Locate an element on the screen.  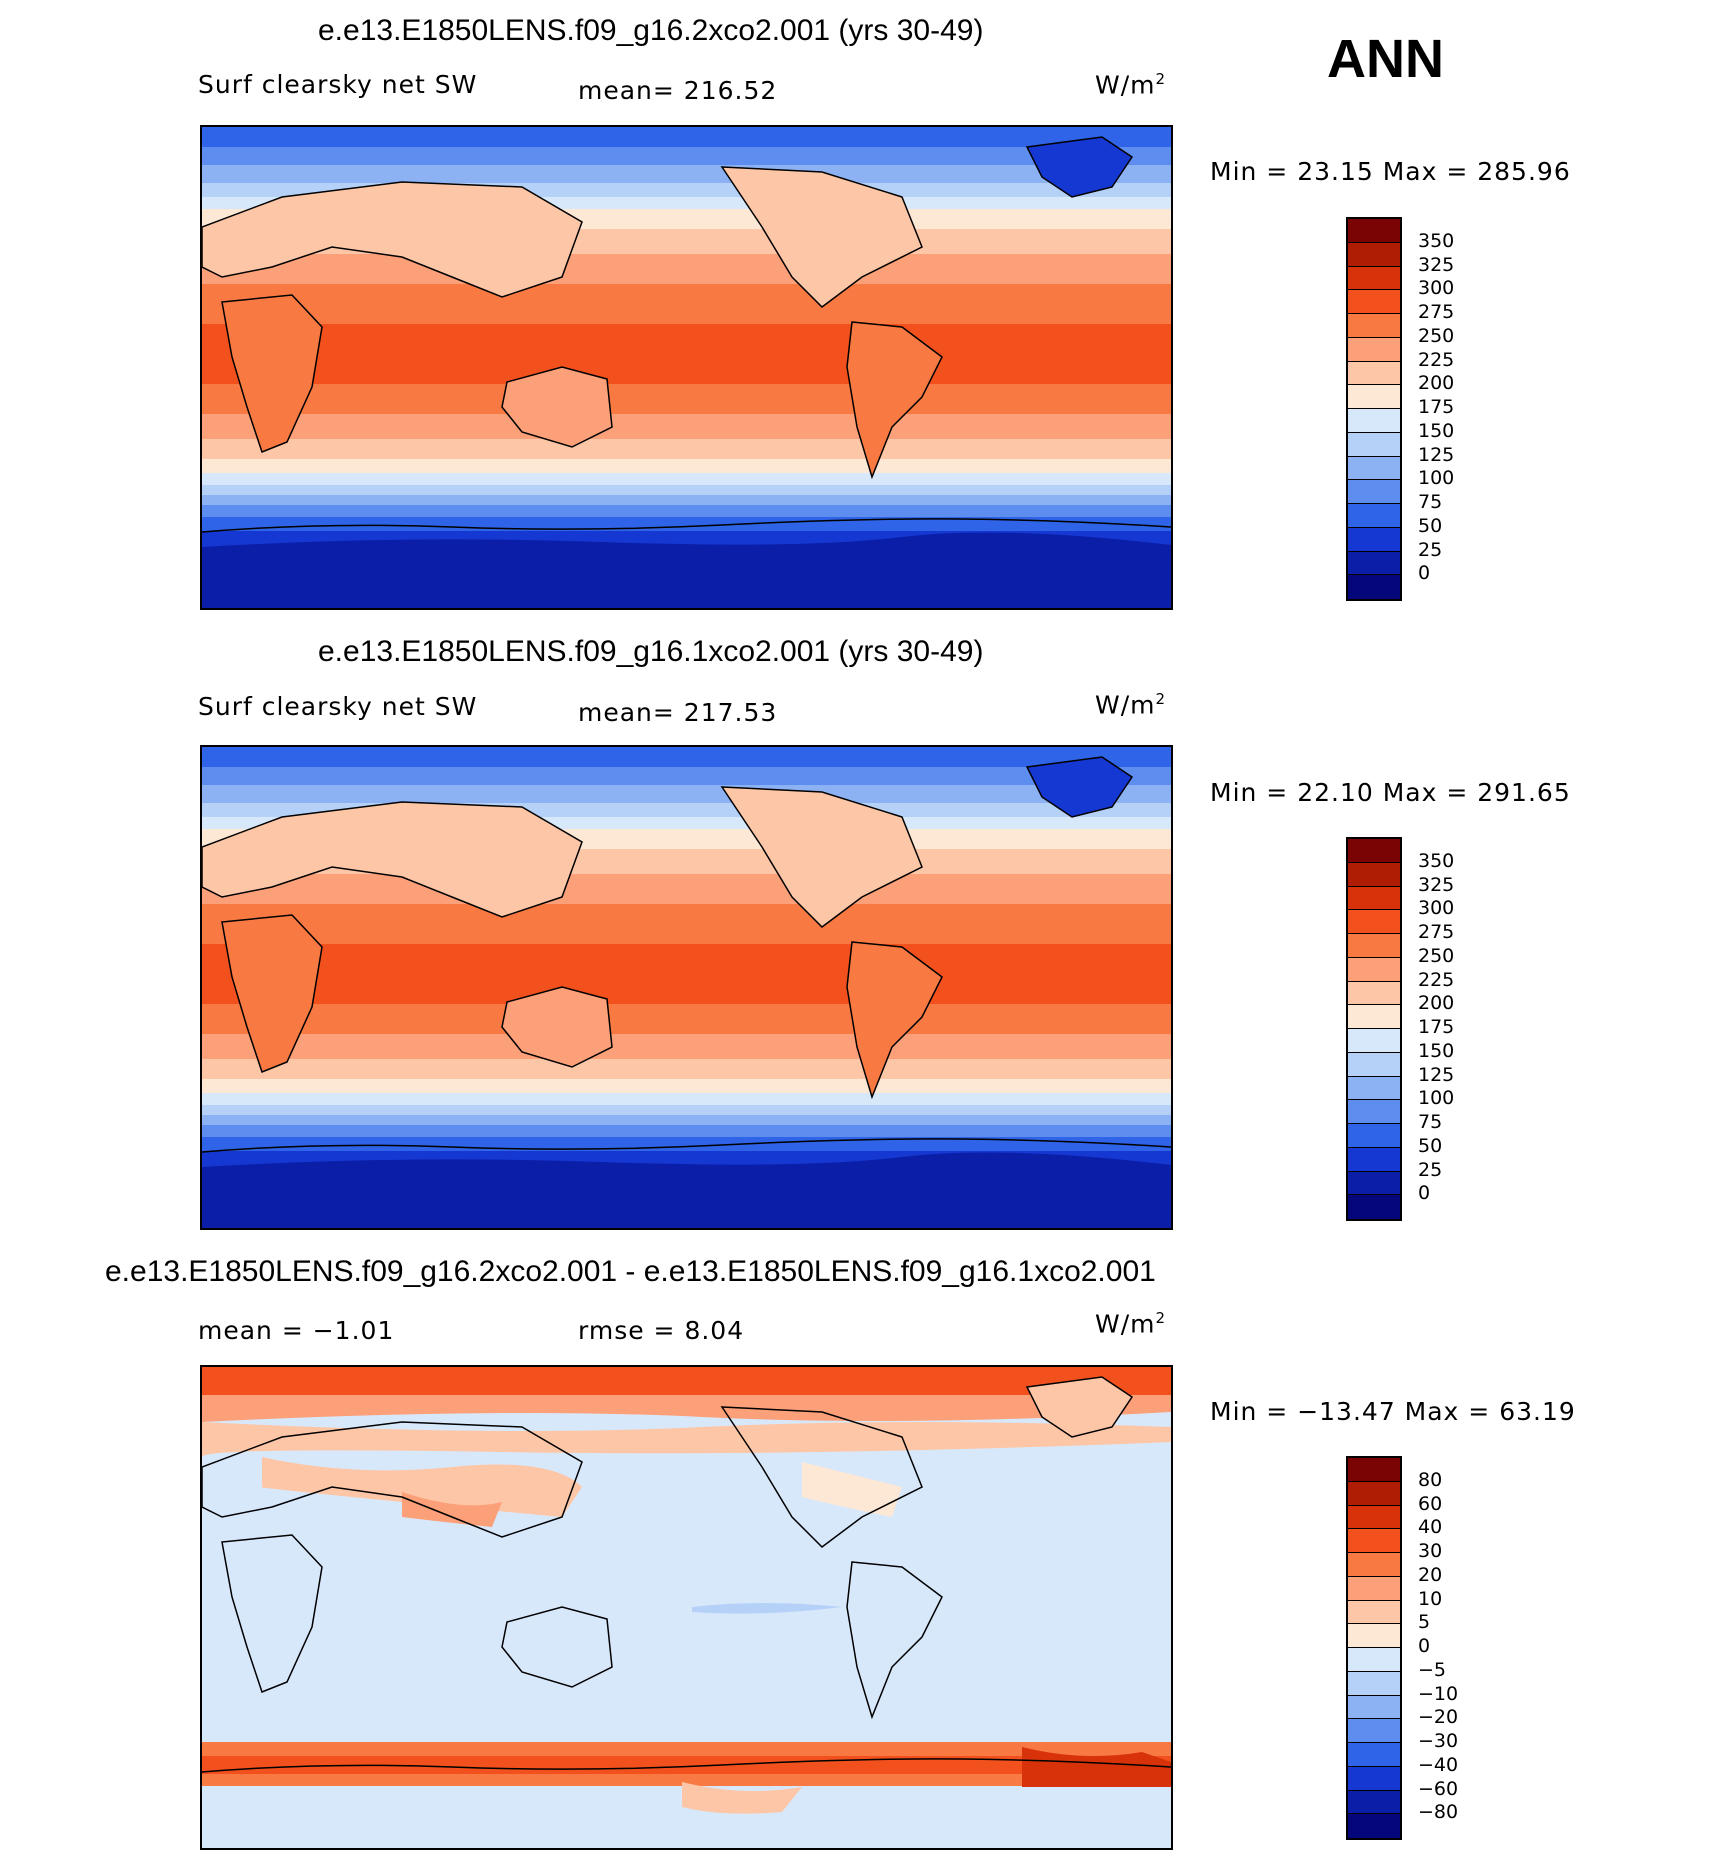
colorbar-level-label: 200 is located at coordinates (1436, 383).